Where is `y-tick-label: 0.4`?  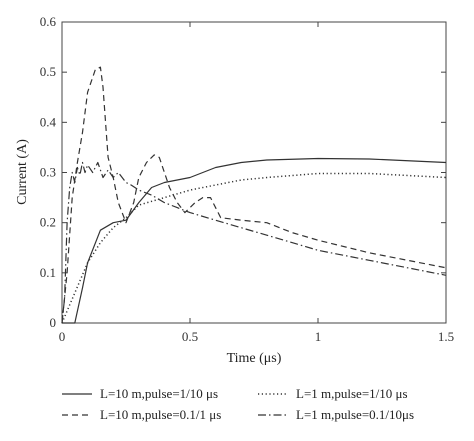
y-tick-label: 0.4 is located at coordinates (48, 121).